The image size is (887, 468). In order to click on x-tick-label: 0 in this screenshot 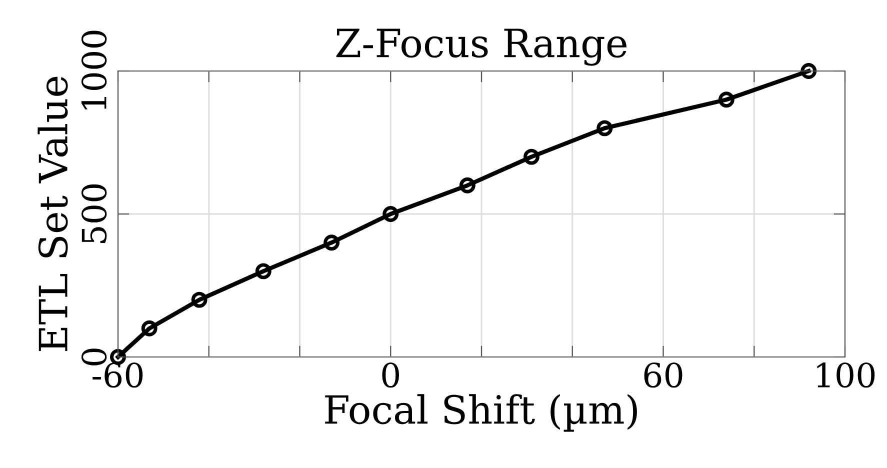, I will do `click(391, 375)`.